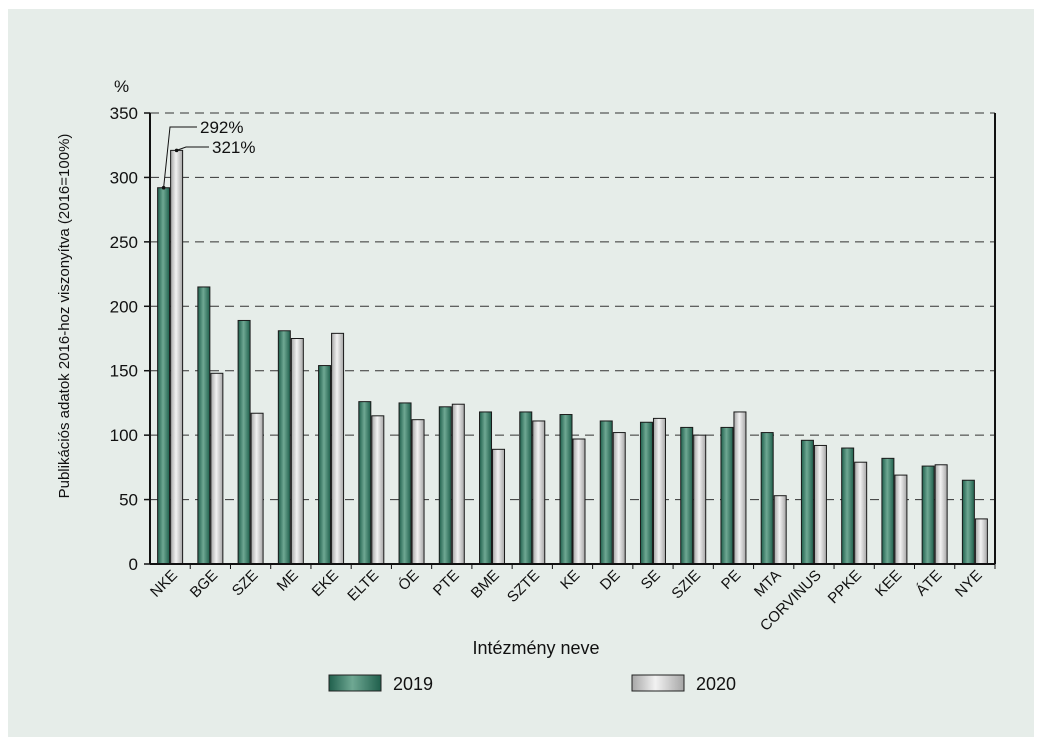  Describe the element at coordinates (820, 504) in the screenshot. I see `bar-2020-CORVINUS` at that location.